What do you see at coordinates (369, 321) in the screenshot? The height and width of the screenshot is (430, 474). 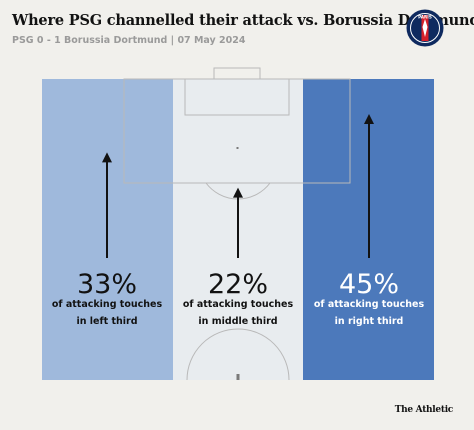 I see `label-line2-right: in right third` at bounding box center [369, 321].